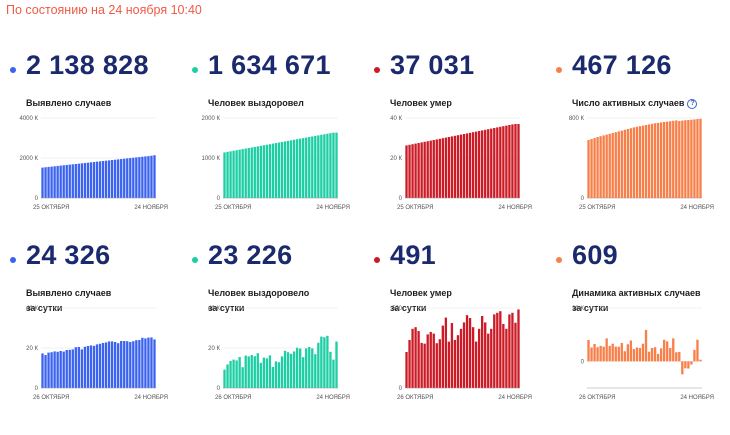 This screenshot has width=730, height=435. I want to click on stat-label: Человек умер, so click(421, 103).